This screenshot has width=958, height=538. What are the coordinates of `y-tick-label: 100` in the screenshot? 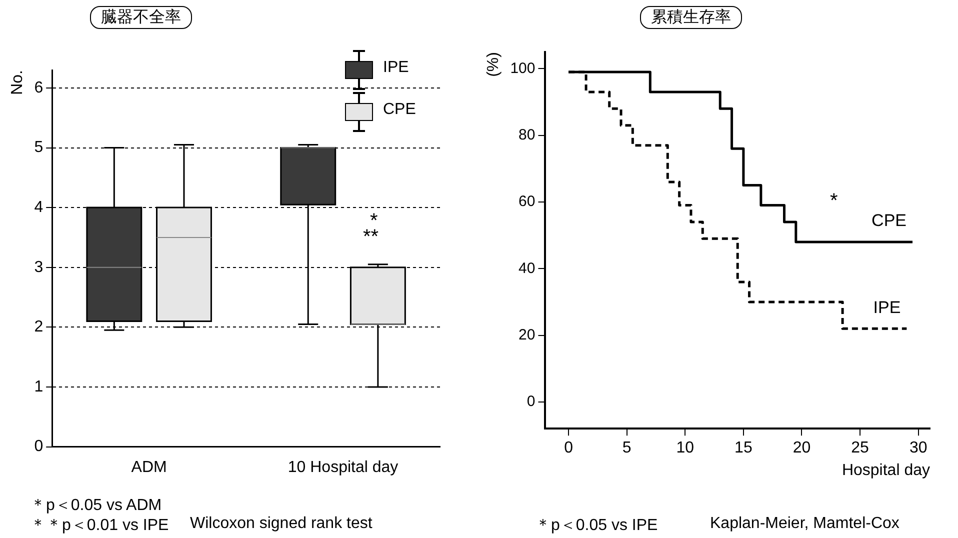 It's located at (523, 68).